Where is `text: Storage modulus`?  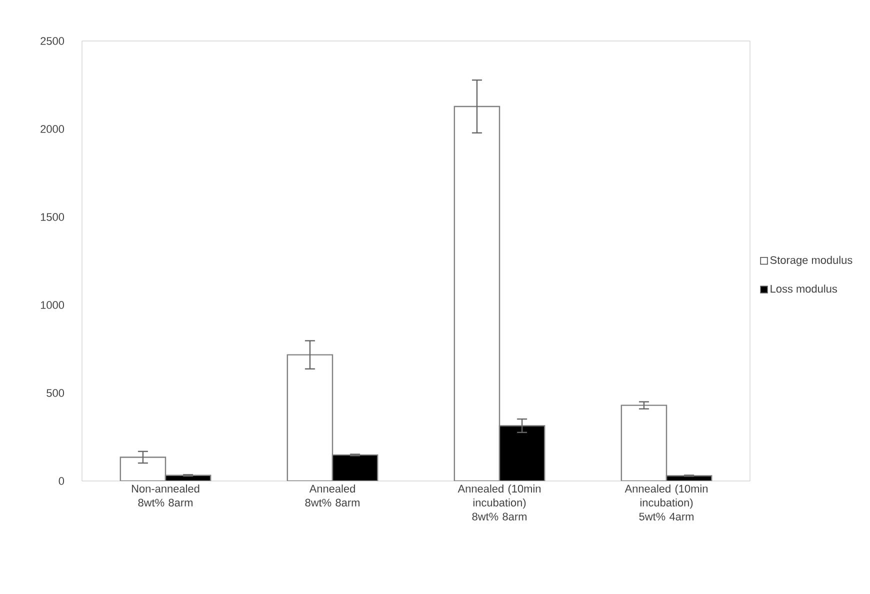 text: Storage modulus is located at coordinates (811, 261).